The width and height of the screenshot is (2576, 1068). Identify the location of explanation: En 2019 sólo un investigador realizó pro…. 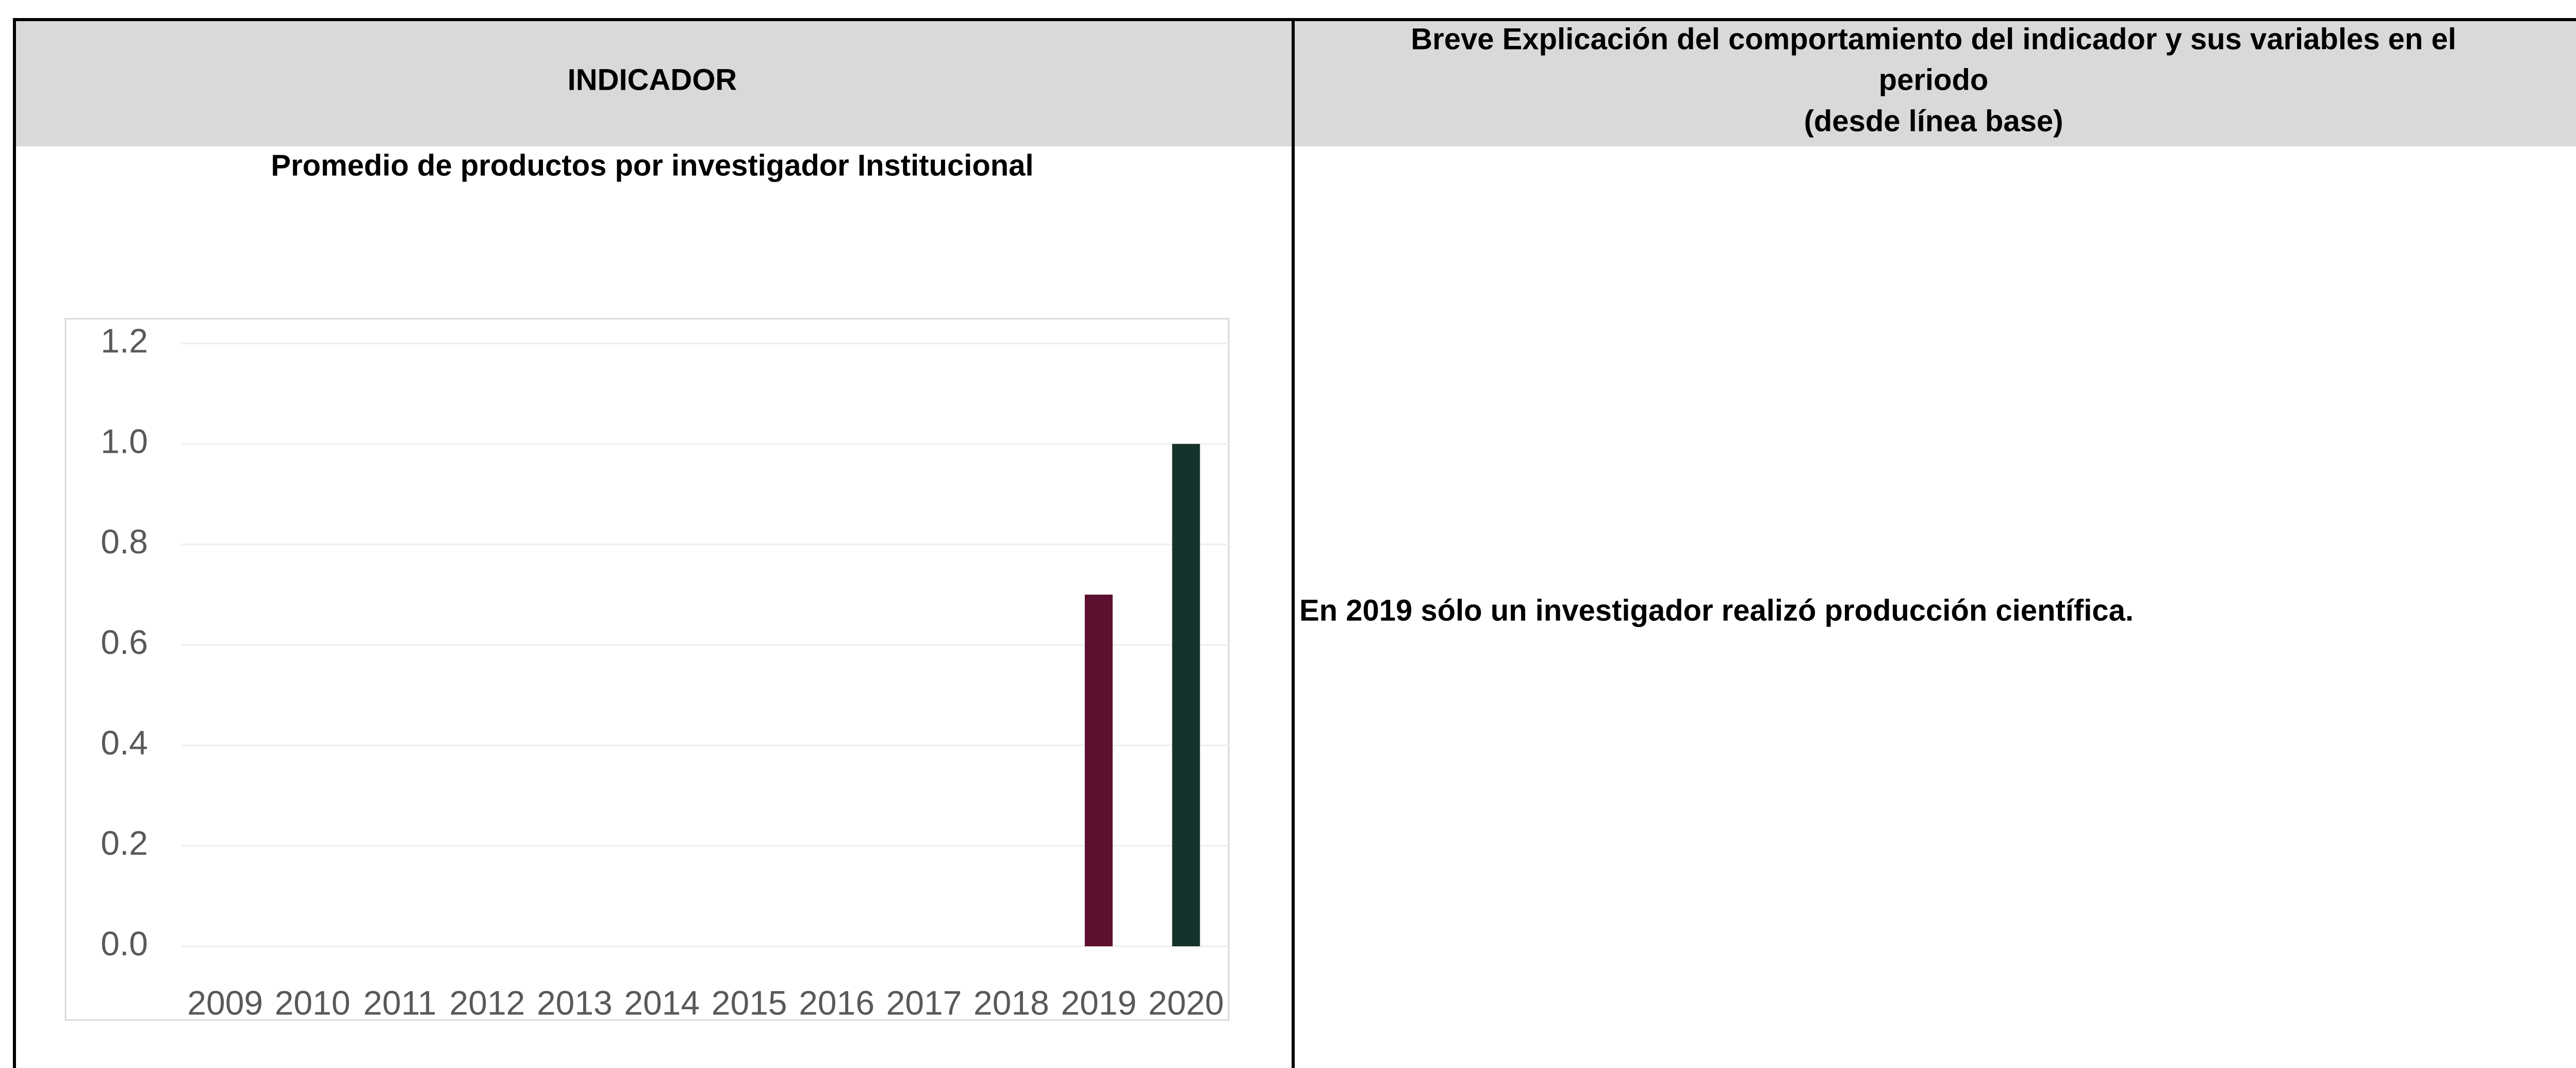
(1716, 610).